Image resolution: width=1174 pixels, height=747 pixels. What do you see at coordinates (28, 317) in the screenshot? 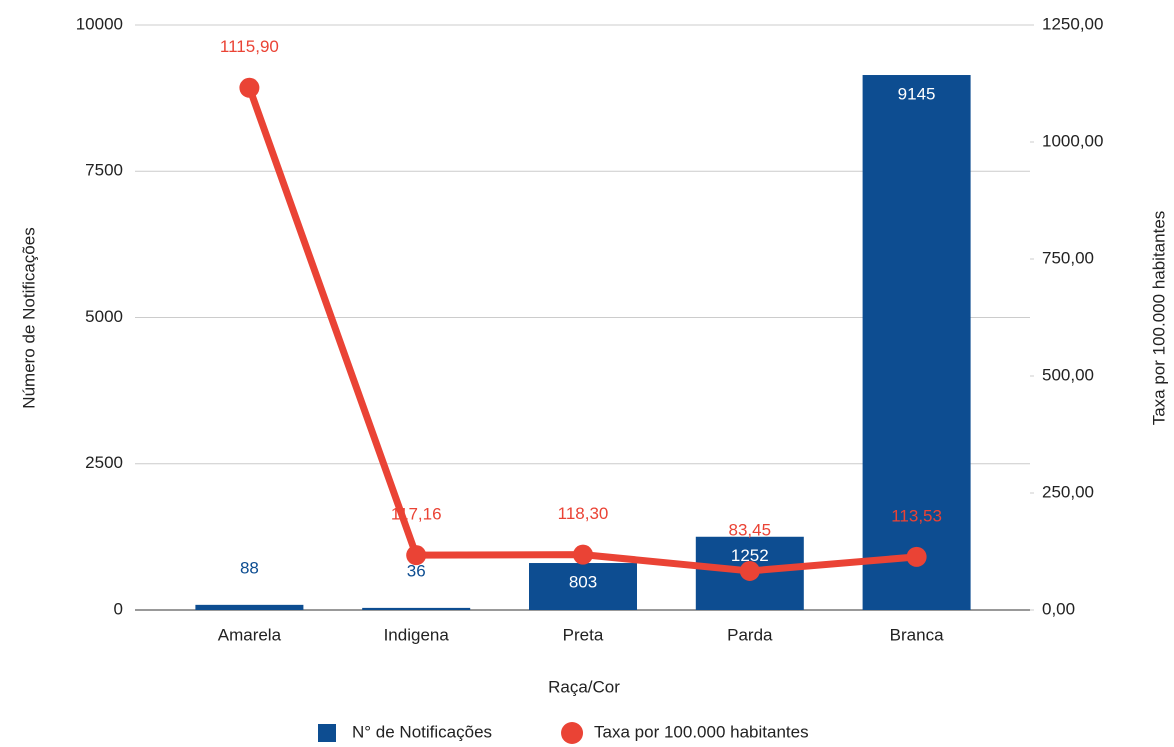
I see `y-axis-title: Número de Notificações` at bounding box center [28, 317].